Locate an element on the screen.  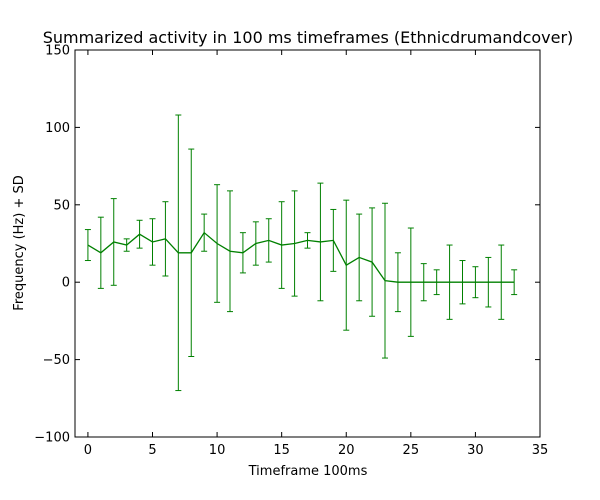
y-tick-label: 0 is located at coordinates (66, 283).